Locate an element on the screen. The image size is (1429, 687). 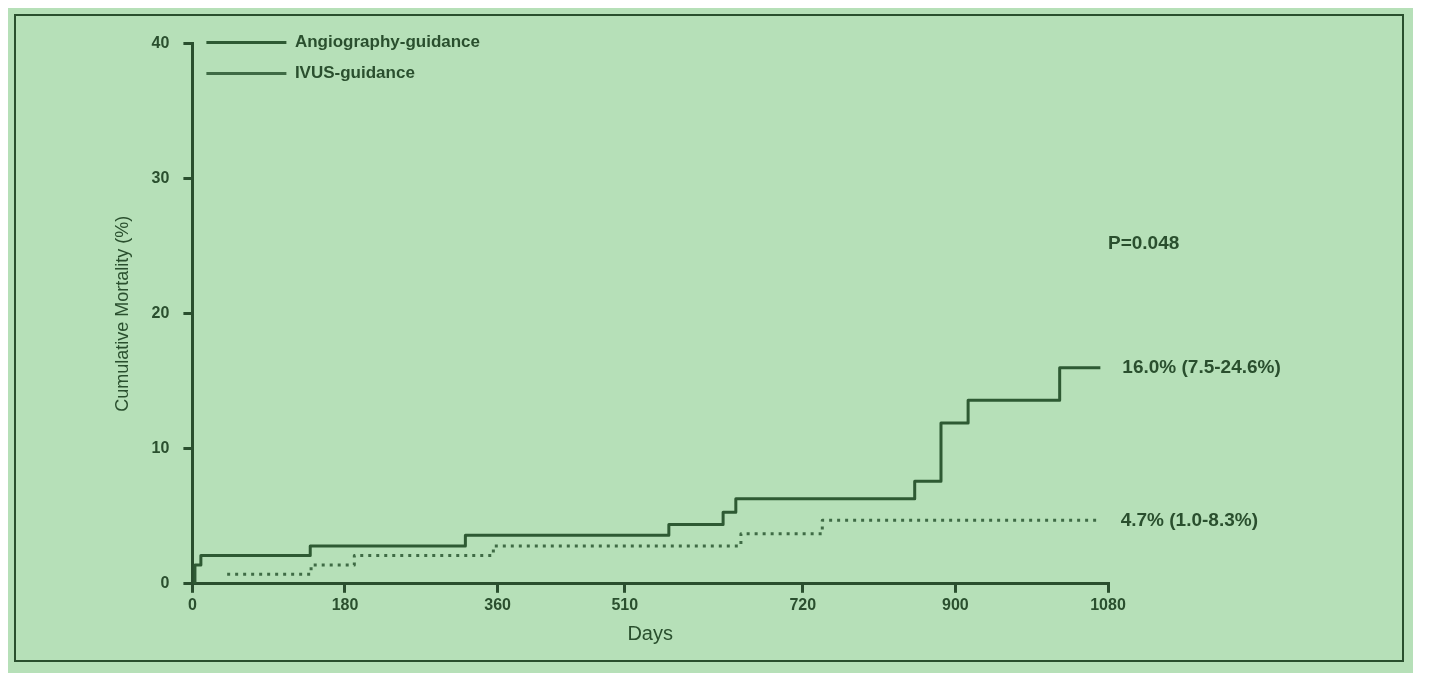
y-tick-label: 0 is located at coordinates (165, 583).